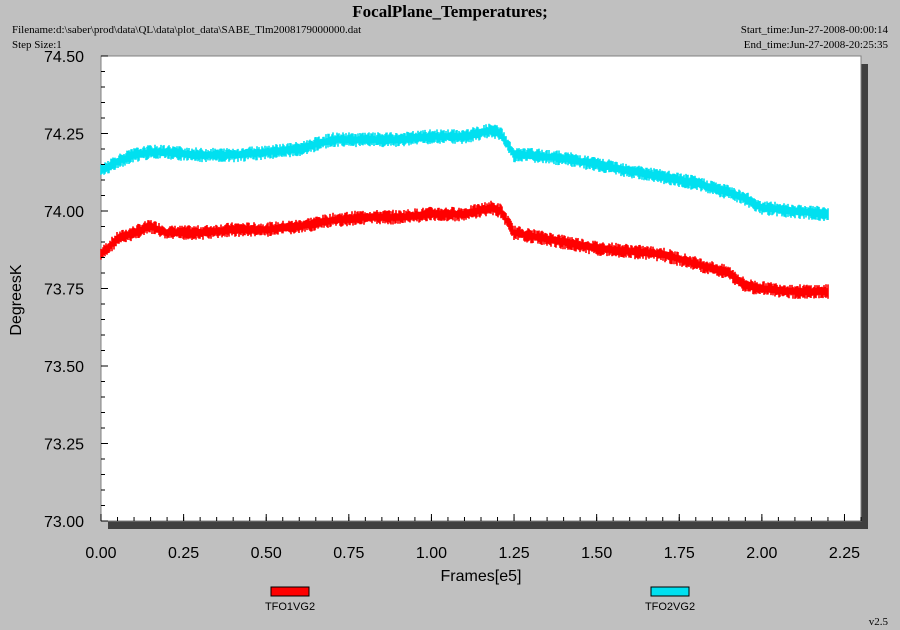 The width and height of the screenshot is (900, 630). Describe the element at coordinates (64, 367) in the screenshot. I see `y-tick-label: 73.50` at that location.